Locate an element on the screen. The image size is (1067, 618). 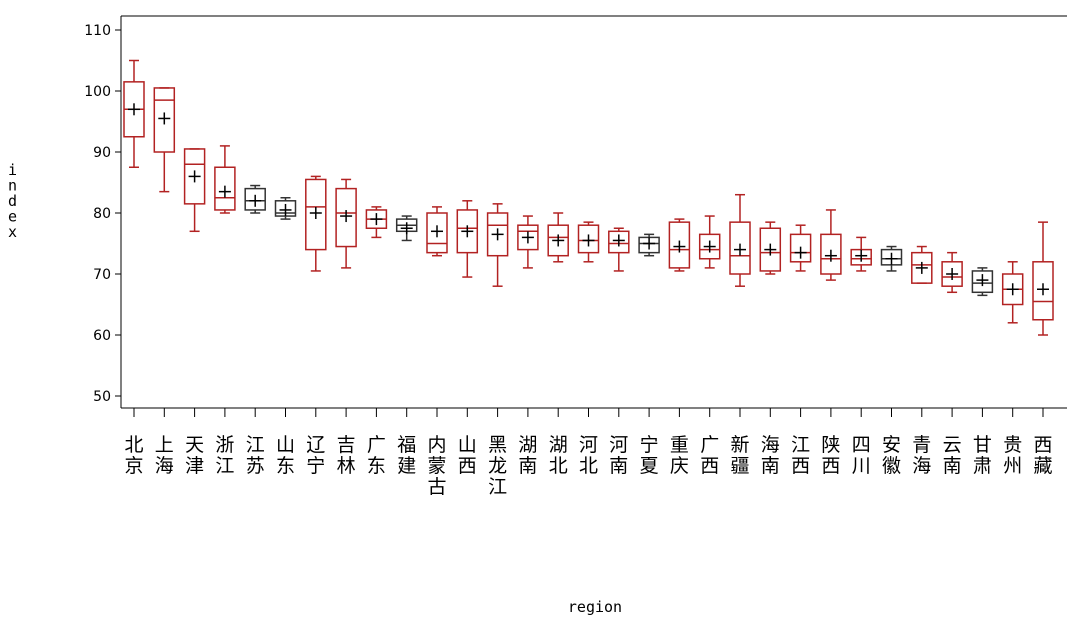
x-tick-label: 陕西 is located at coordinates (830, 455).